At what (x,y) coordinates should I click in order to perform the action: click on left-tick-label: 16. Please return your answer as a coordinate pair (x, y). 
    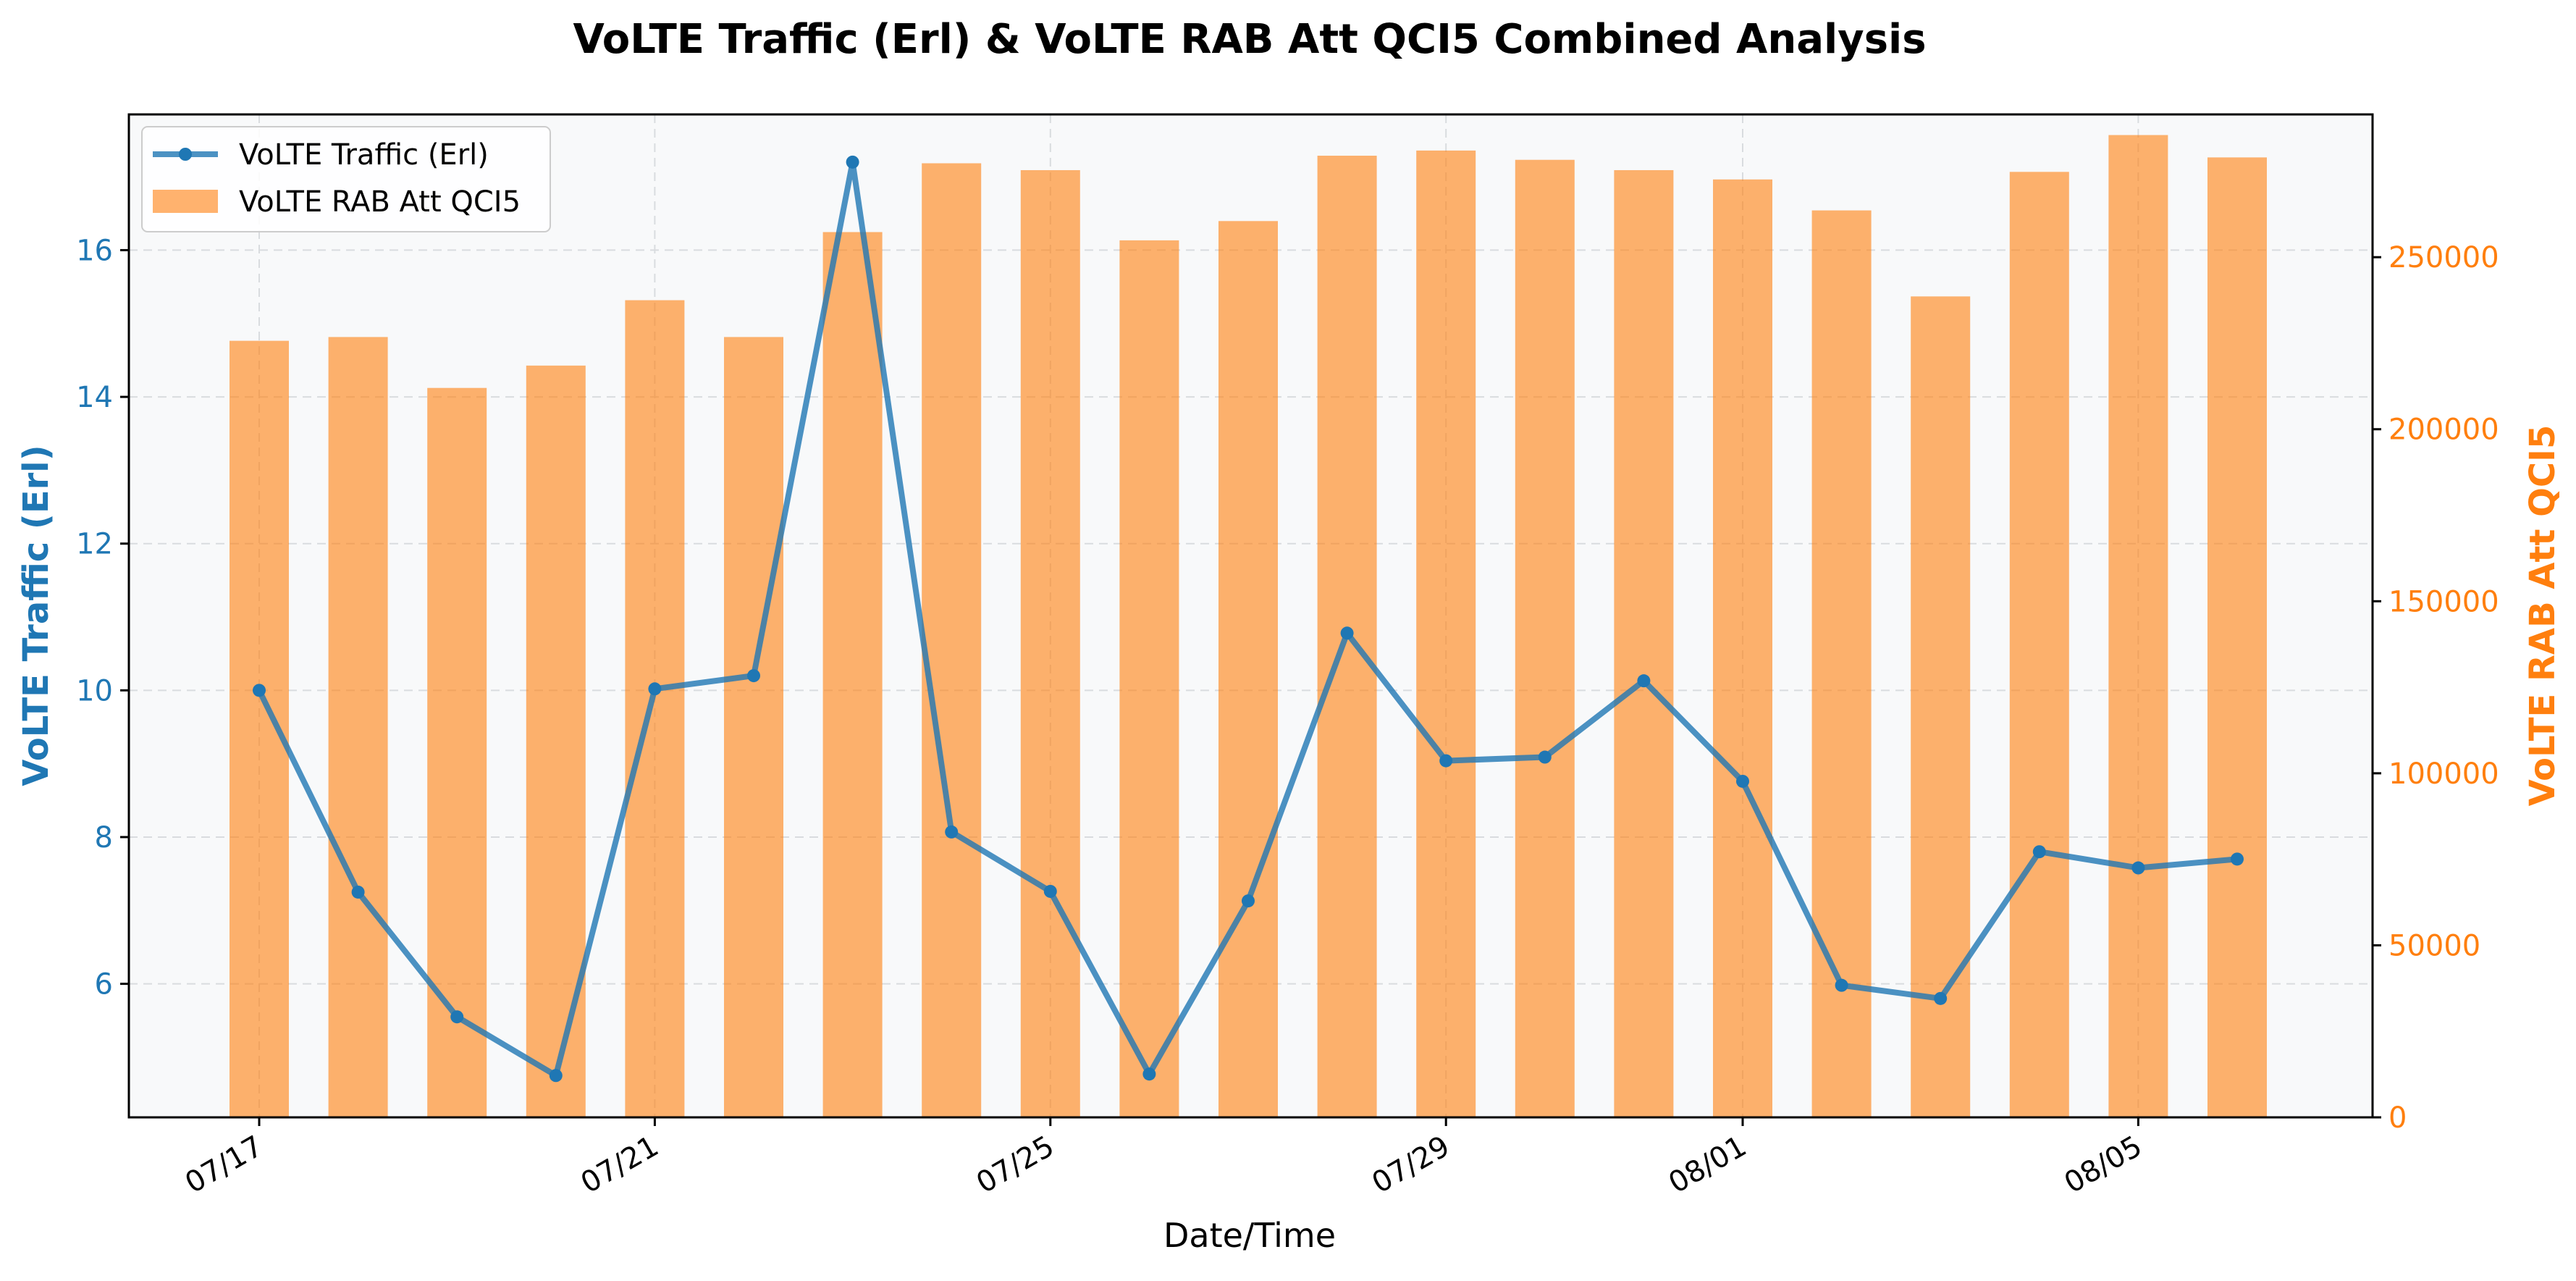
    Looking at the image, I should click on (94, 250).